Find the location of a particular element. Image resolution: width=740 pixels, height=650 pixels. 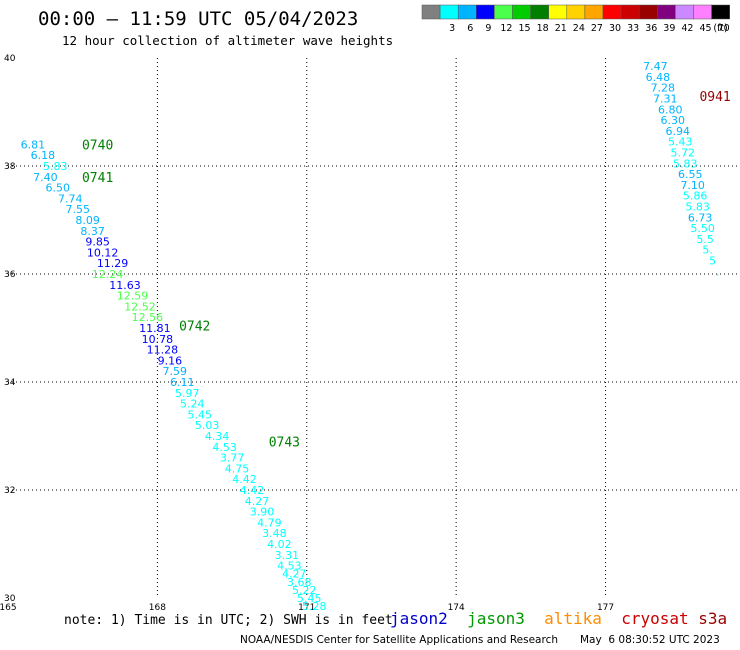

swh-value-label: 3.31 is located at coordinates (287, 555).